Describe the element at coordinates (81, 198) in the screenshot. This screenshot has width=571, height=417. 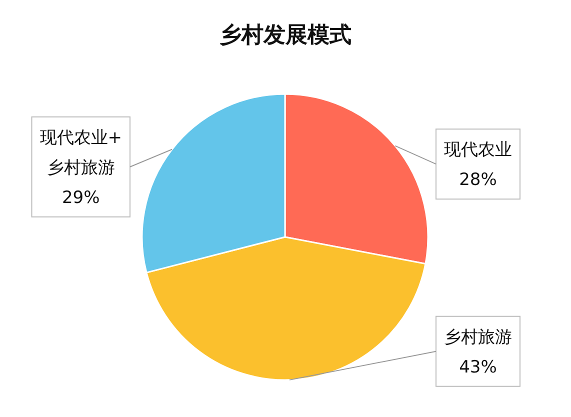
I see `data-label: 29%` at that location.